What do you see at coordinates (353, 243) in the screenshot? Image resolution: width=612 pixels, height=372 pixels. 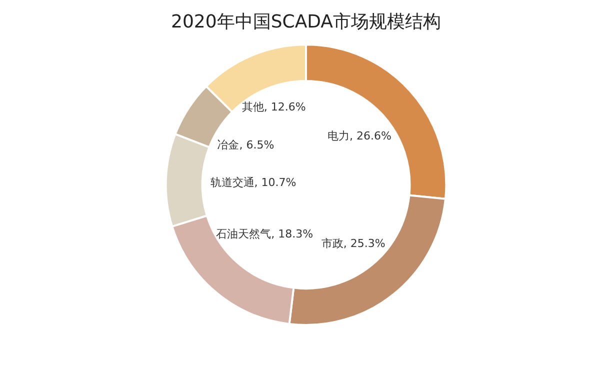 I see `slice-label: 市政, 25.3%` at bounding box center [353, 243].